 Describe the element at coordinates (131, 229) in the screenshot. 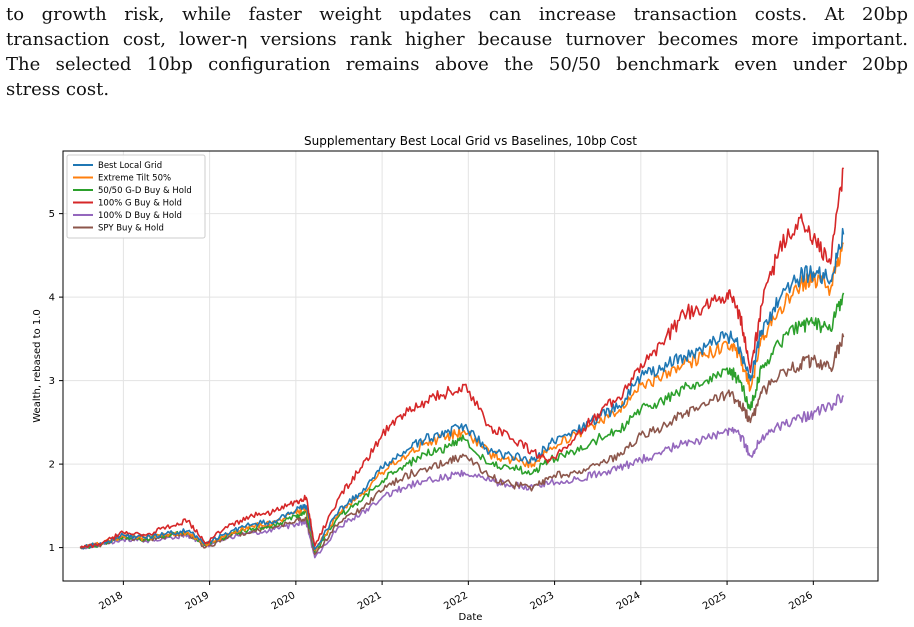

I see `legend-label: SPY Buy & Hold` at that location.